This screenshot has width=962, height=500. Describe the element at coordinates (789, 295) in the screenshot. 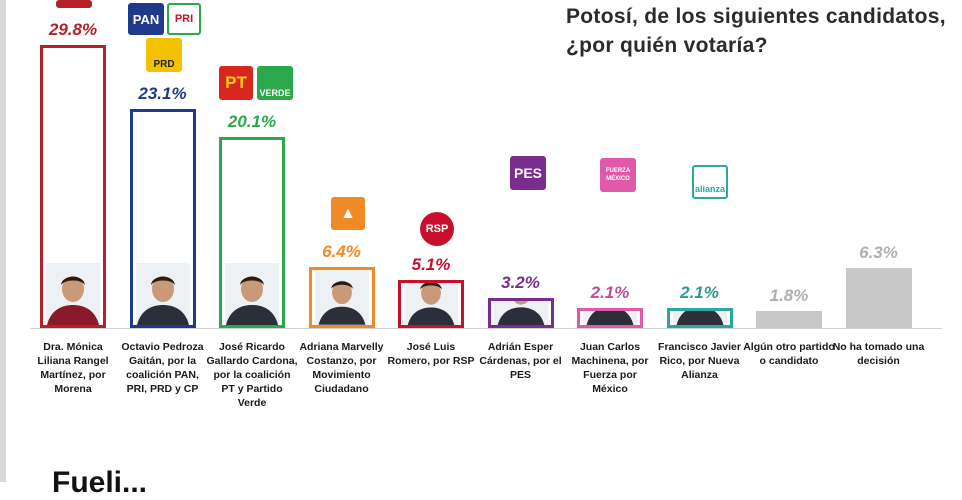

I see `value-label: 1.8%` at that location.